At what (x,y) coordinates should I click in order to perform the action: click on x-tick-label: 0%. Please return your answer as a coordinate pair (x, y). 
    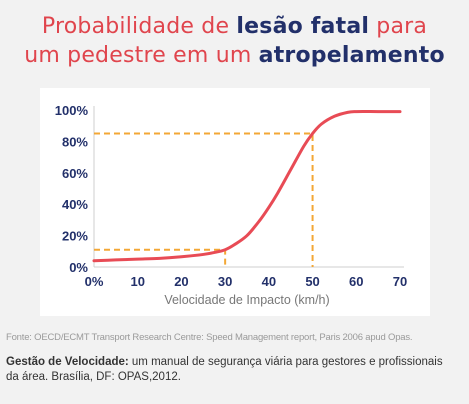
    Looking at the image, I should click on (94, 281).